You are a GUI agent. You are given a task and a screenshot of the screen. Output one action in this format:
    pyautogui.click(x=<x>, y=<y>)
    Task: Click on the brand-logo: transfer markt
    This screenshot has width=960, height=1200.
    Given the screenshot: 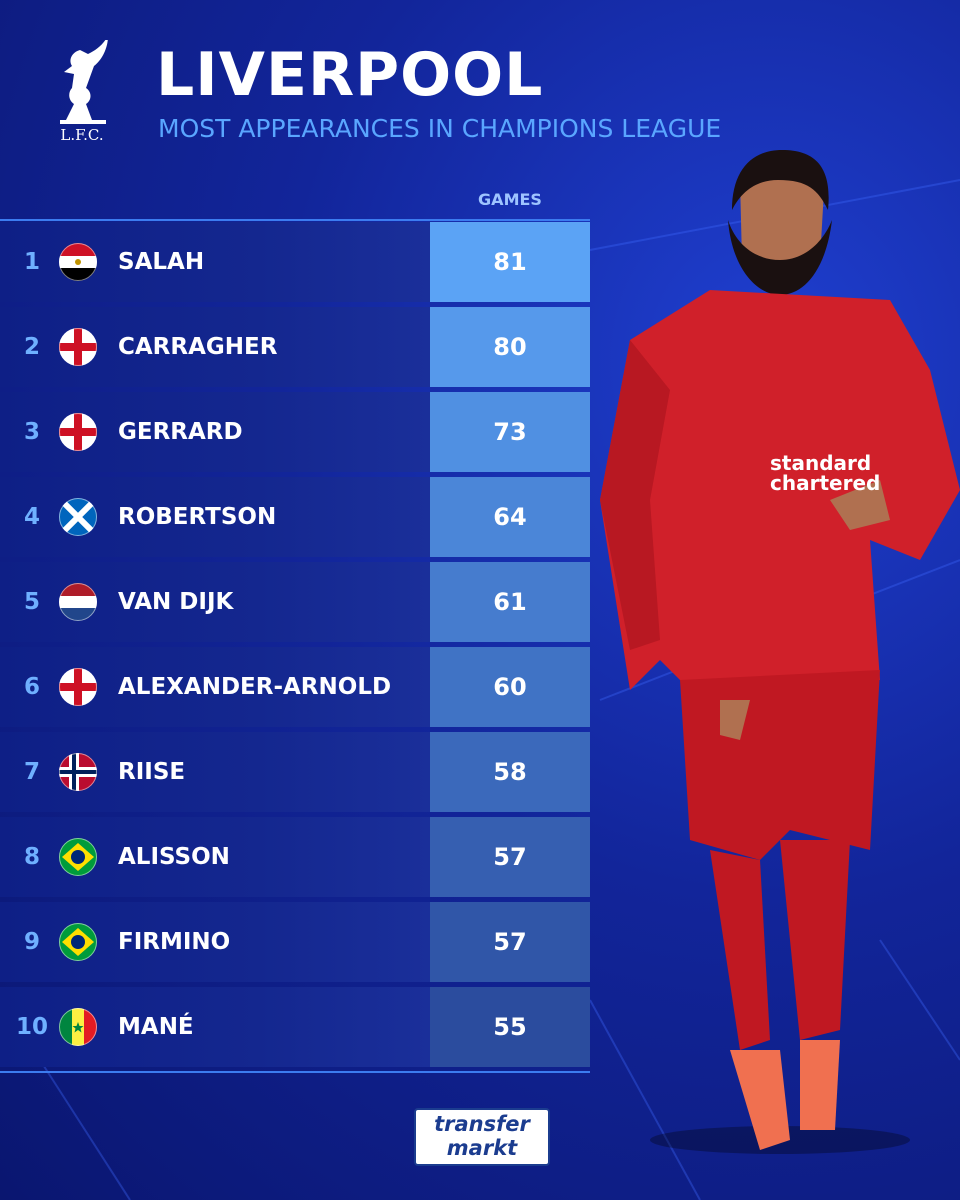 What is the action you would take?
    pyautogui.click(x=482, y=1137)
    